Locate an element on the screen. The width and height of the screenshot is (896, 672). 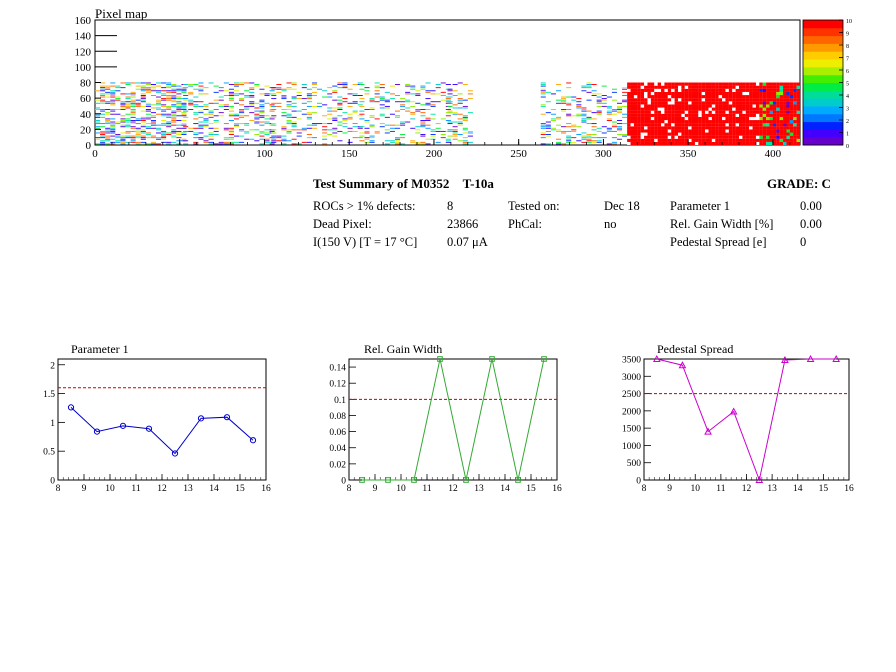
x-tick-label: 100 is located at coordinates (264, 154).